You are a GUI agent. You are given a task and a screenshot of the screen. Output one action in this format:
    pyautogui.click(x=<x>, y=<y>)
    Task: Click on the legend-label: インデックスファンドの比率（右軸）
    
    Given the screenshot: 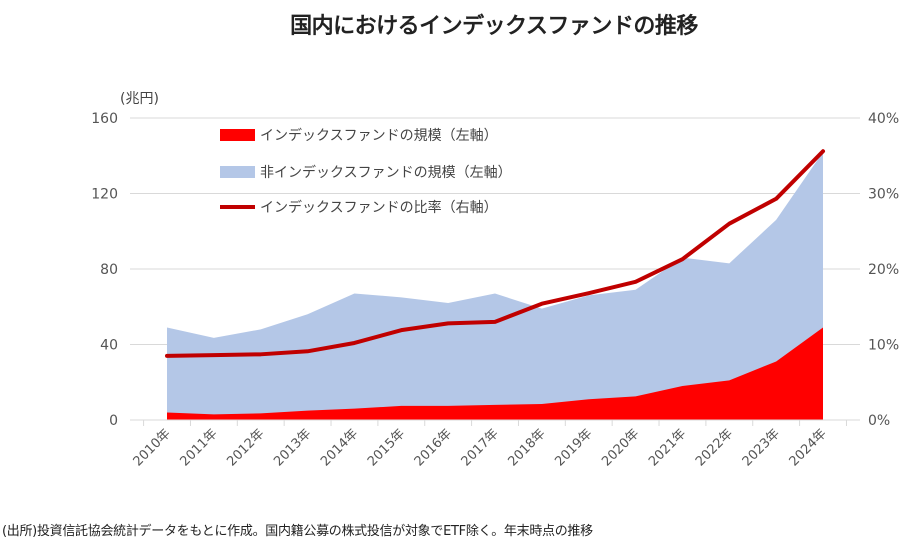 What is the action you would take?
    pyautogui.click(x=379, y=207)
    